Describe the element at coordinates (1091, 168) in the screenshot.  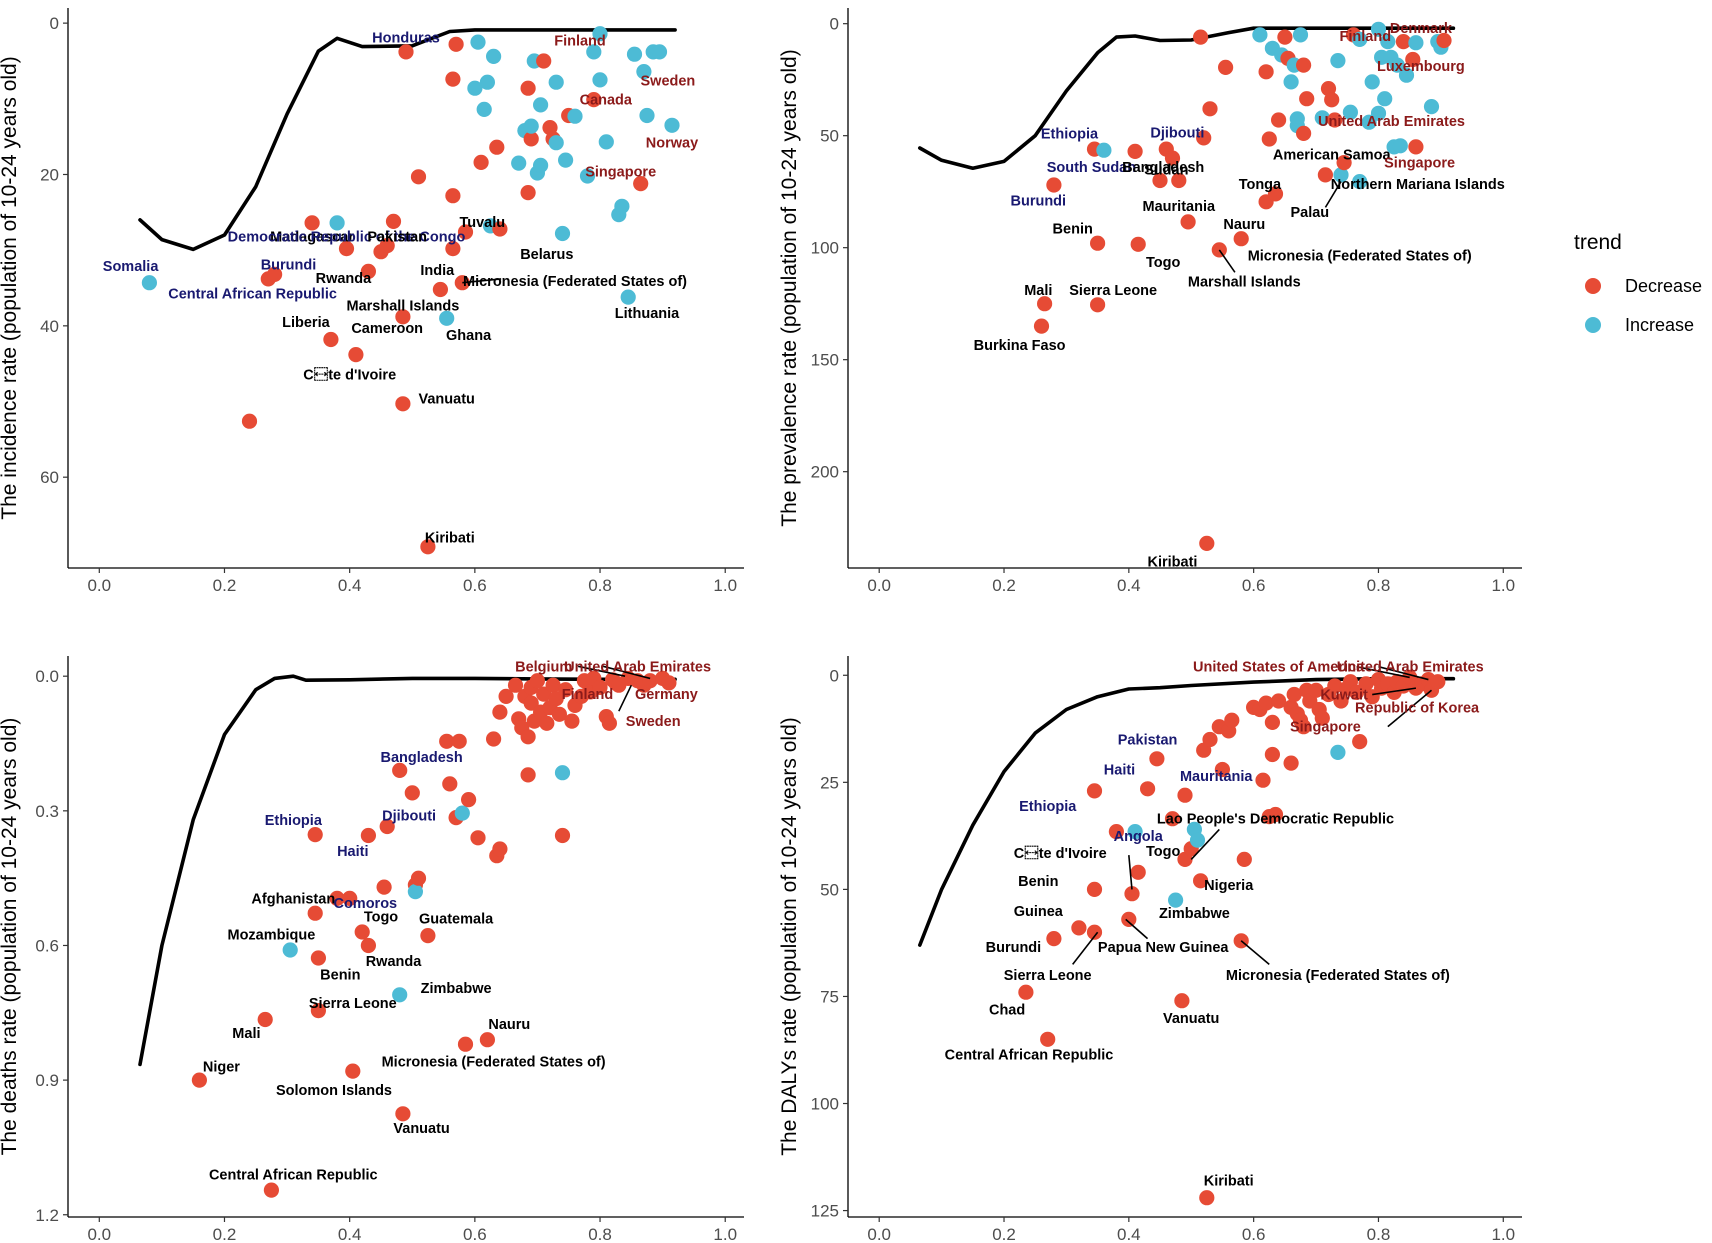
I see `point-label: South Sudan` at that location.